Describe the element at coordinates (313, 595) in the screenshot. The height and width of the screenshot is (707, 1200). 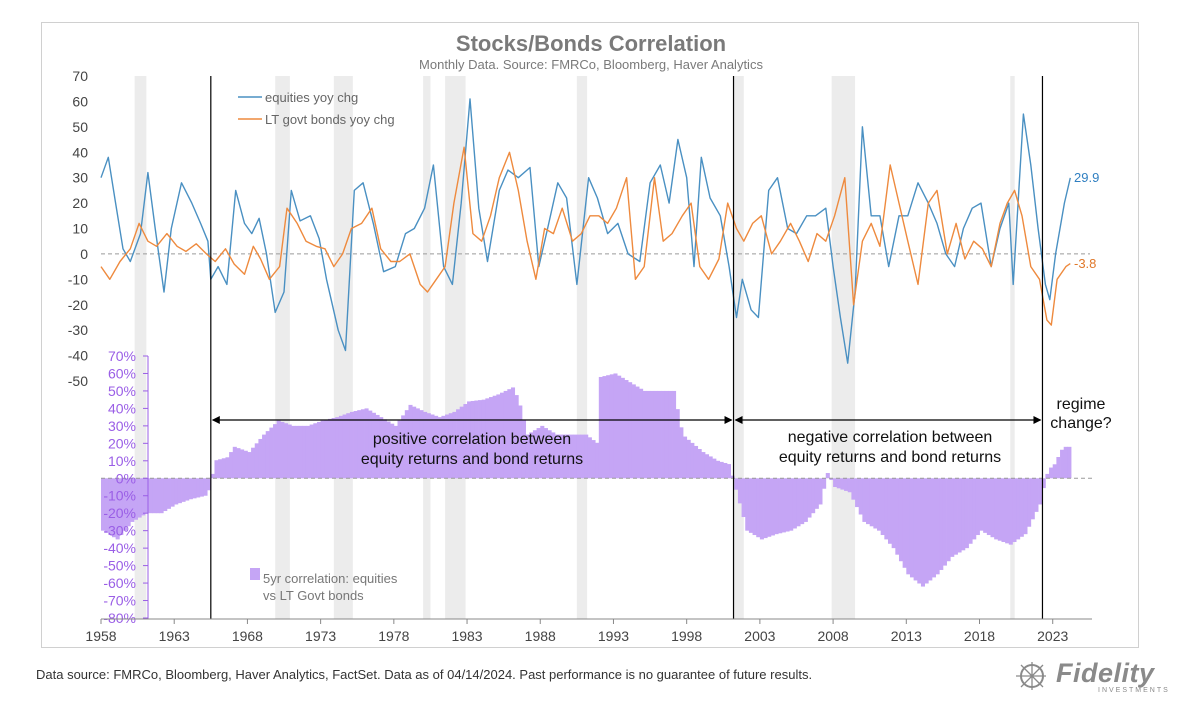
I see `legend-correlation-label-2: vs LT Govt bonds` at that location.